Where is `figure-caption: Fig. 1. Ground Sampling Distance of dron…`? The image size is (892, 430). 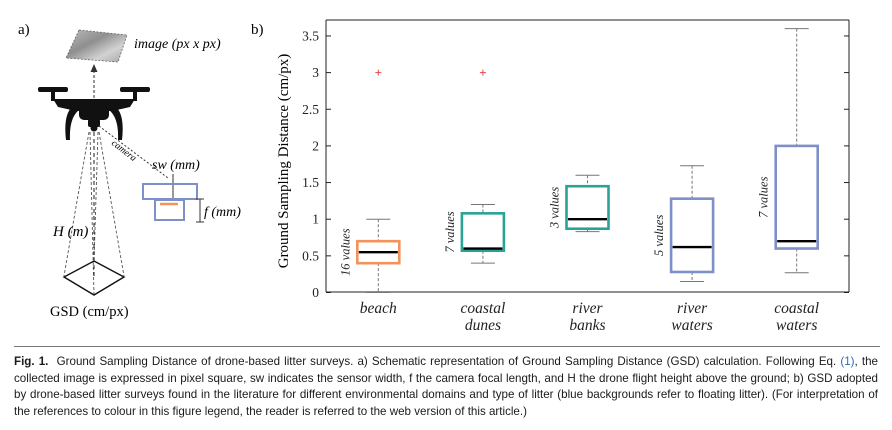
figure-caption: Fig. 1. Ground Sampling Distance of dron… is located at coordinates (446, 387).